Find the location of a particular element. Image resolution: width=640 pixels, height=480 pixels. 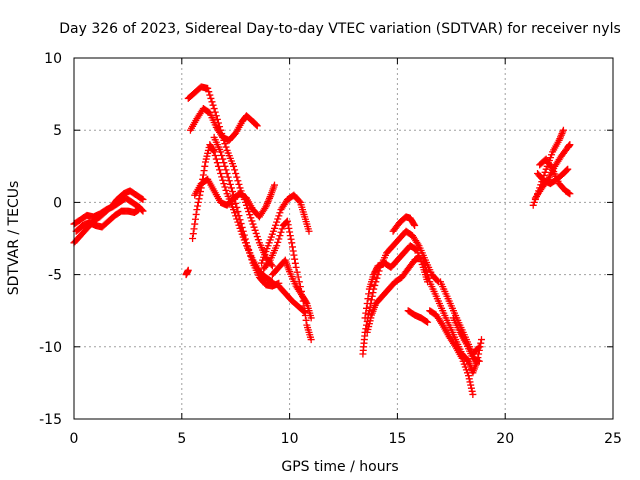

series-arc-b4 is located at coordinates (235, 198).